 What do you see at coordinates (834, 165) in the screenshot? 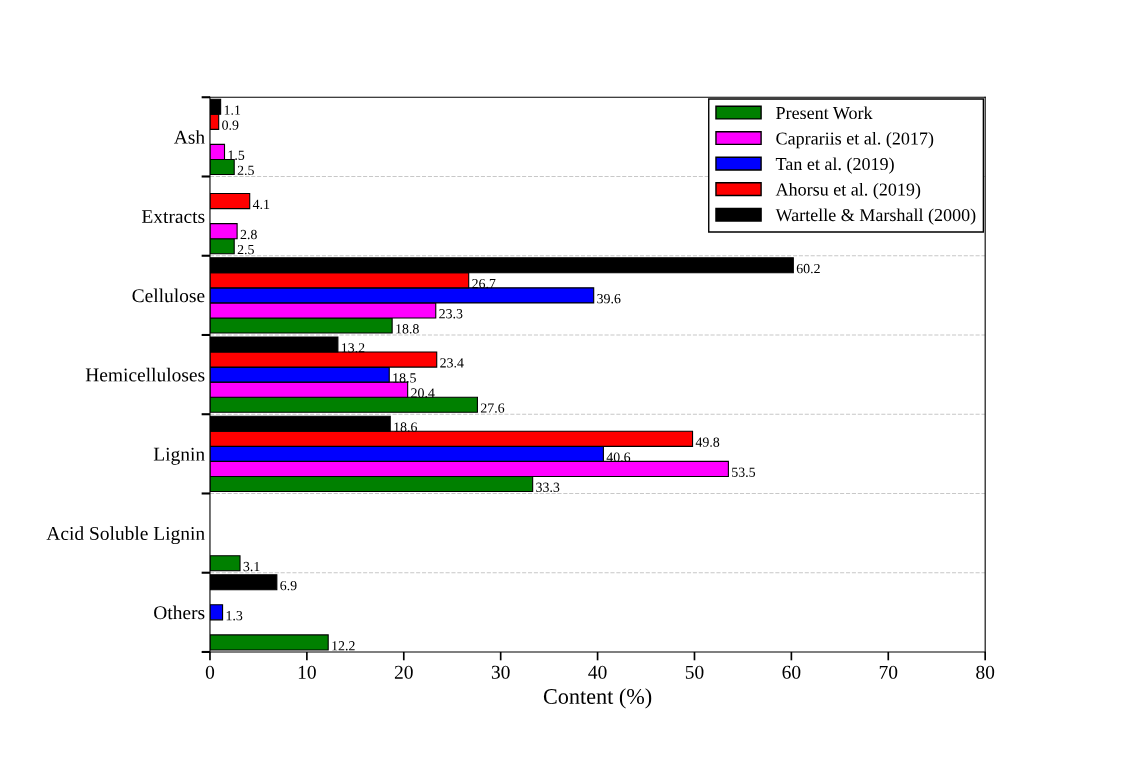
I see `legend-label: Tan et al. (2019)` at bounding box center [834, 165].